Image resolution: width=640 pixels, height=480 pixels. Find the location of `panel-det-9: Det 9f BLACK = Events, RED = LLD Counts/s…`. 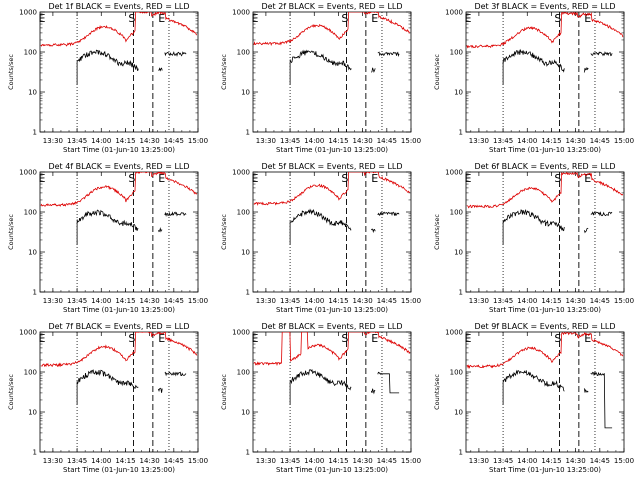

panel-det-9: Det 9f BLACK = Events, RED = LLD Counts/s… is located at coordinates (533, 398).